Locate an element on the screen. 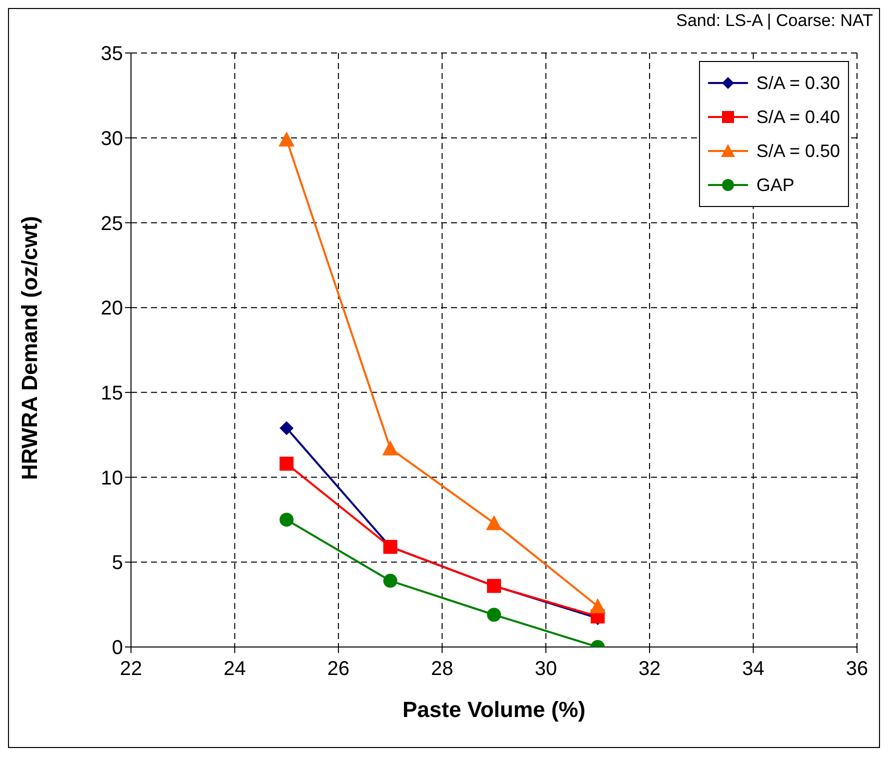 The image size is (888, 759). x-tick-label: 36 is located at coordinates (857, 669).